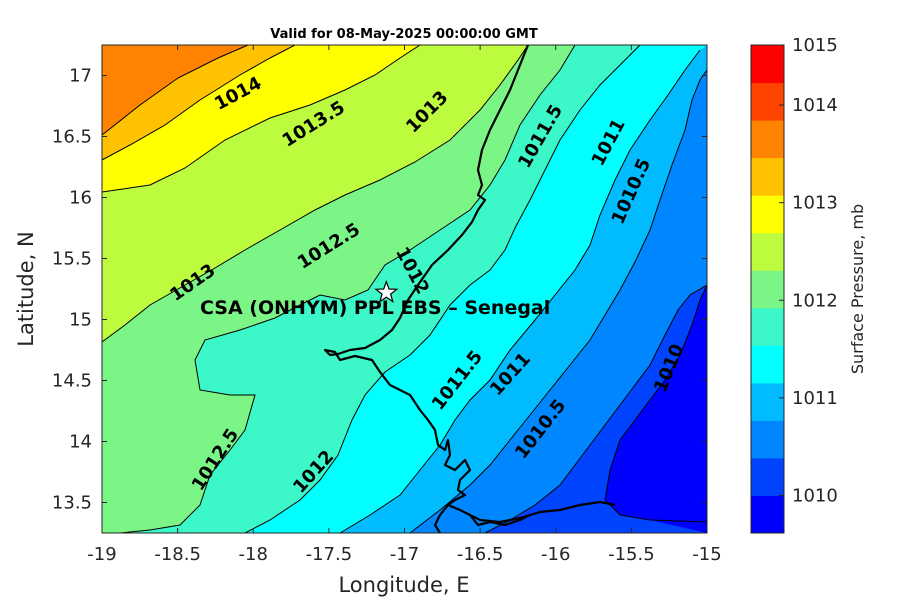 The image size is (900, 600). Describe the element at coordinates (631, 554) in the screenshot. I see `x-tick-label: -15.5` at that location.